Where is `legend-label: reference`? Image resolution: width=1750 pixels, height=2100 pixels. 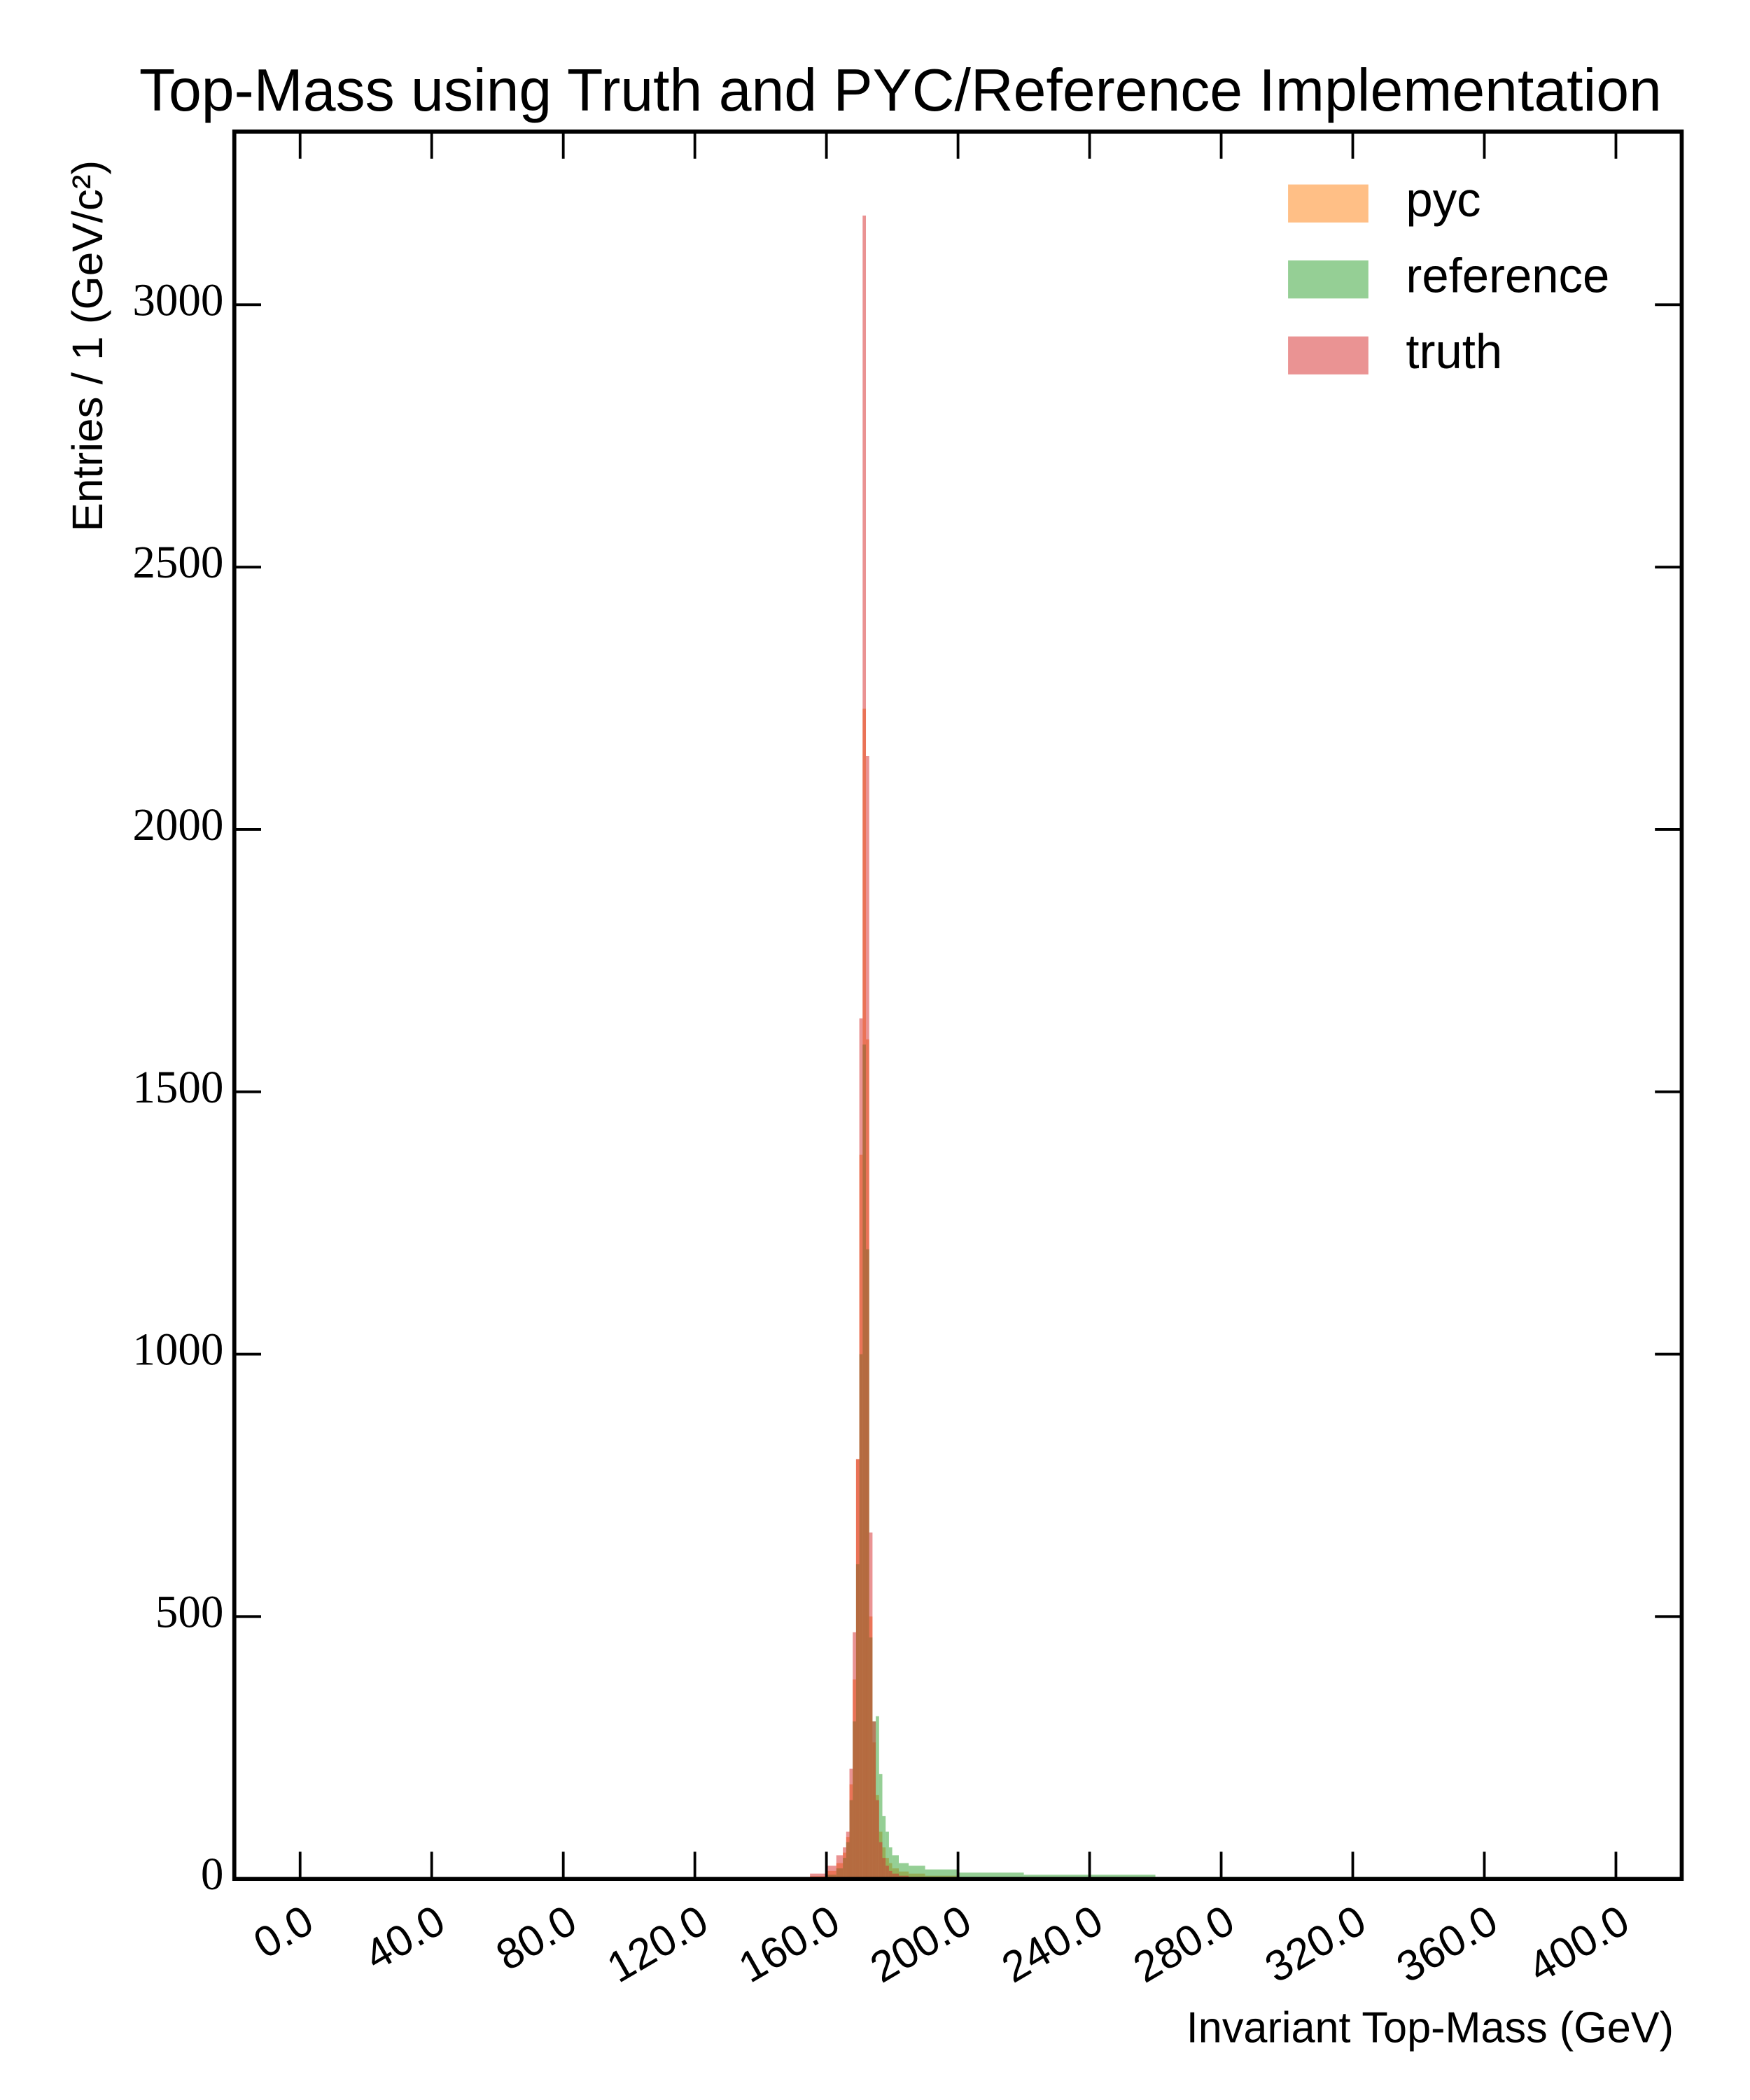
legend-label: reference is located at coordinates (1507, 275).